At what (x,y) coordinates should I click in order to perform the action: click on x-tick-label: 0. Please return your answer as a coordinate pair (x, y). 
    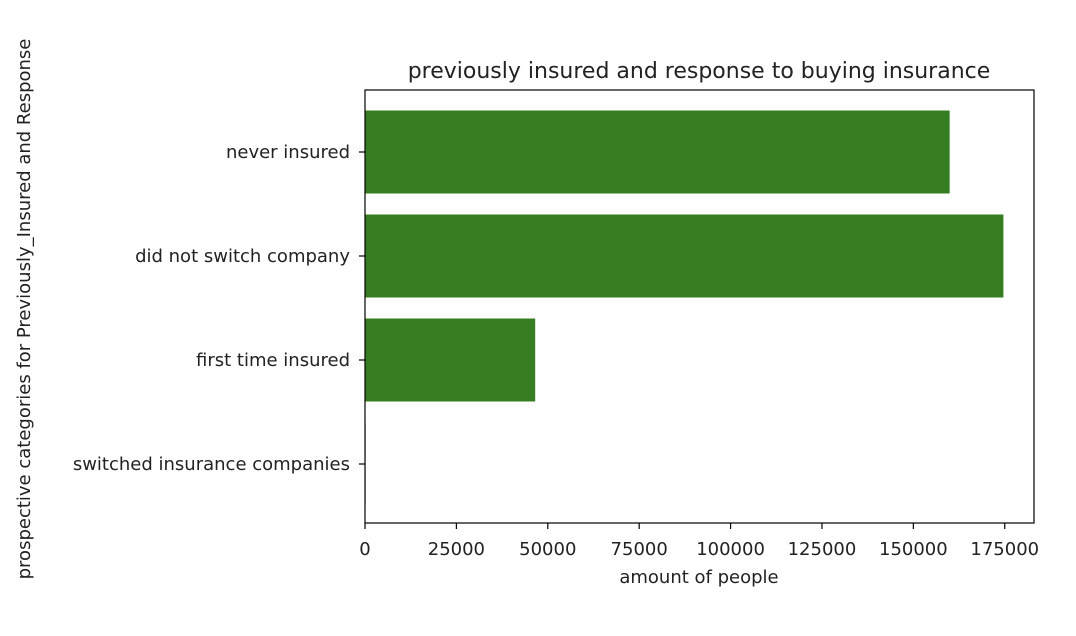
    Looking at the image, I should click on (364, 549).